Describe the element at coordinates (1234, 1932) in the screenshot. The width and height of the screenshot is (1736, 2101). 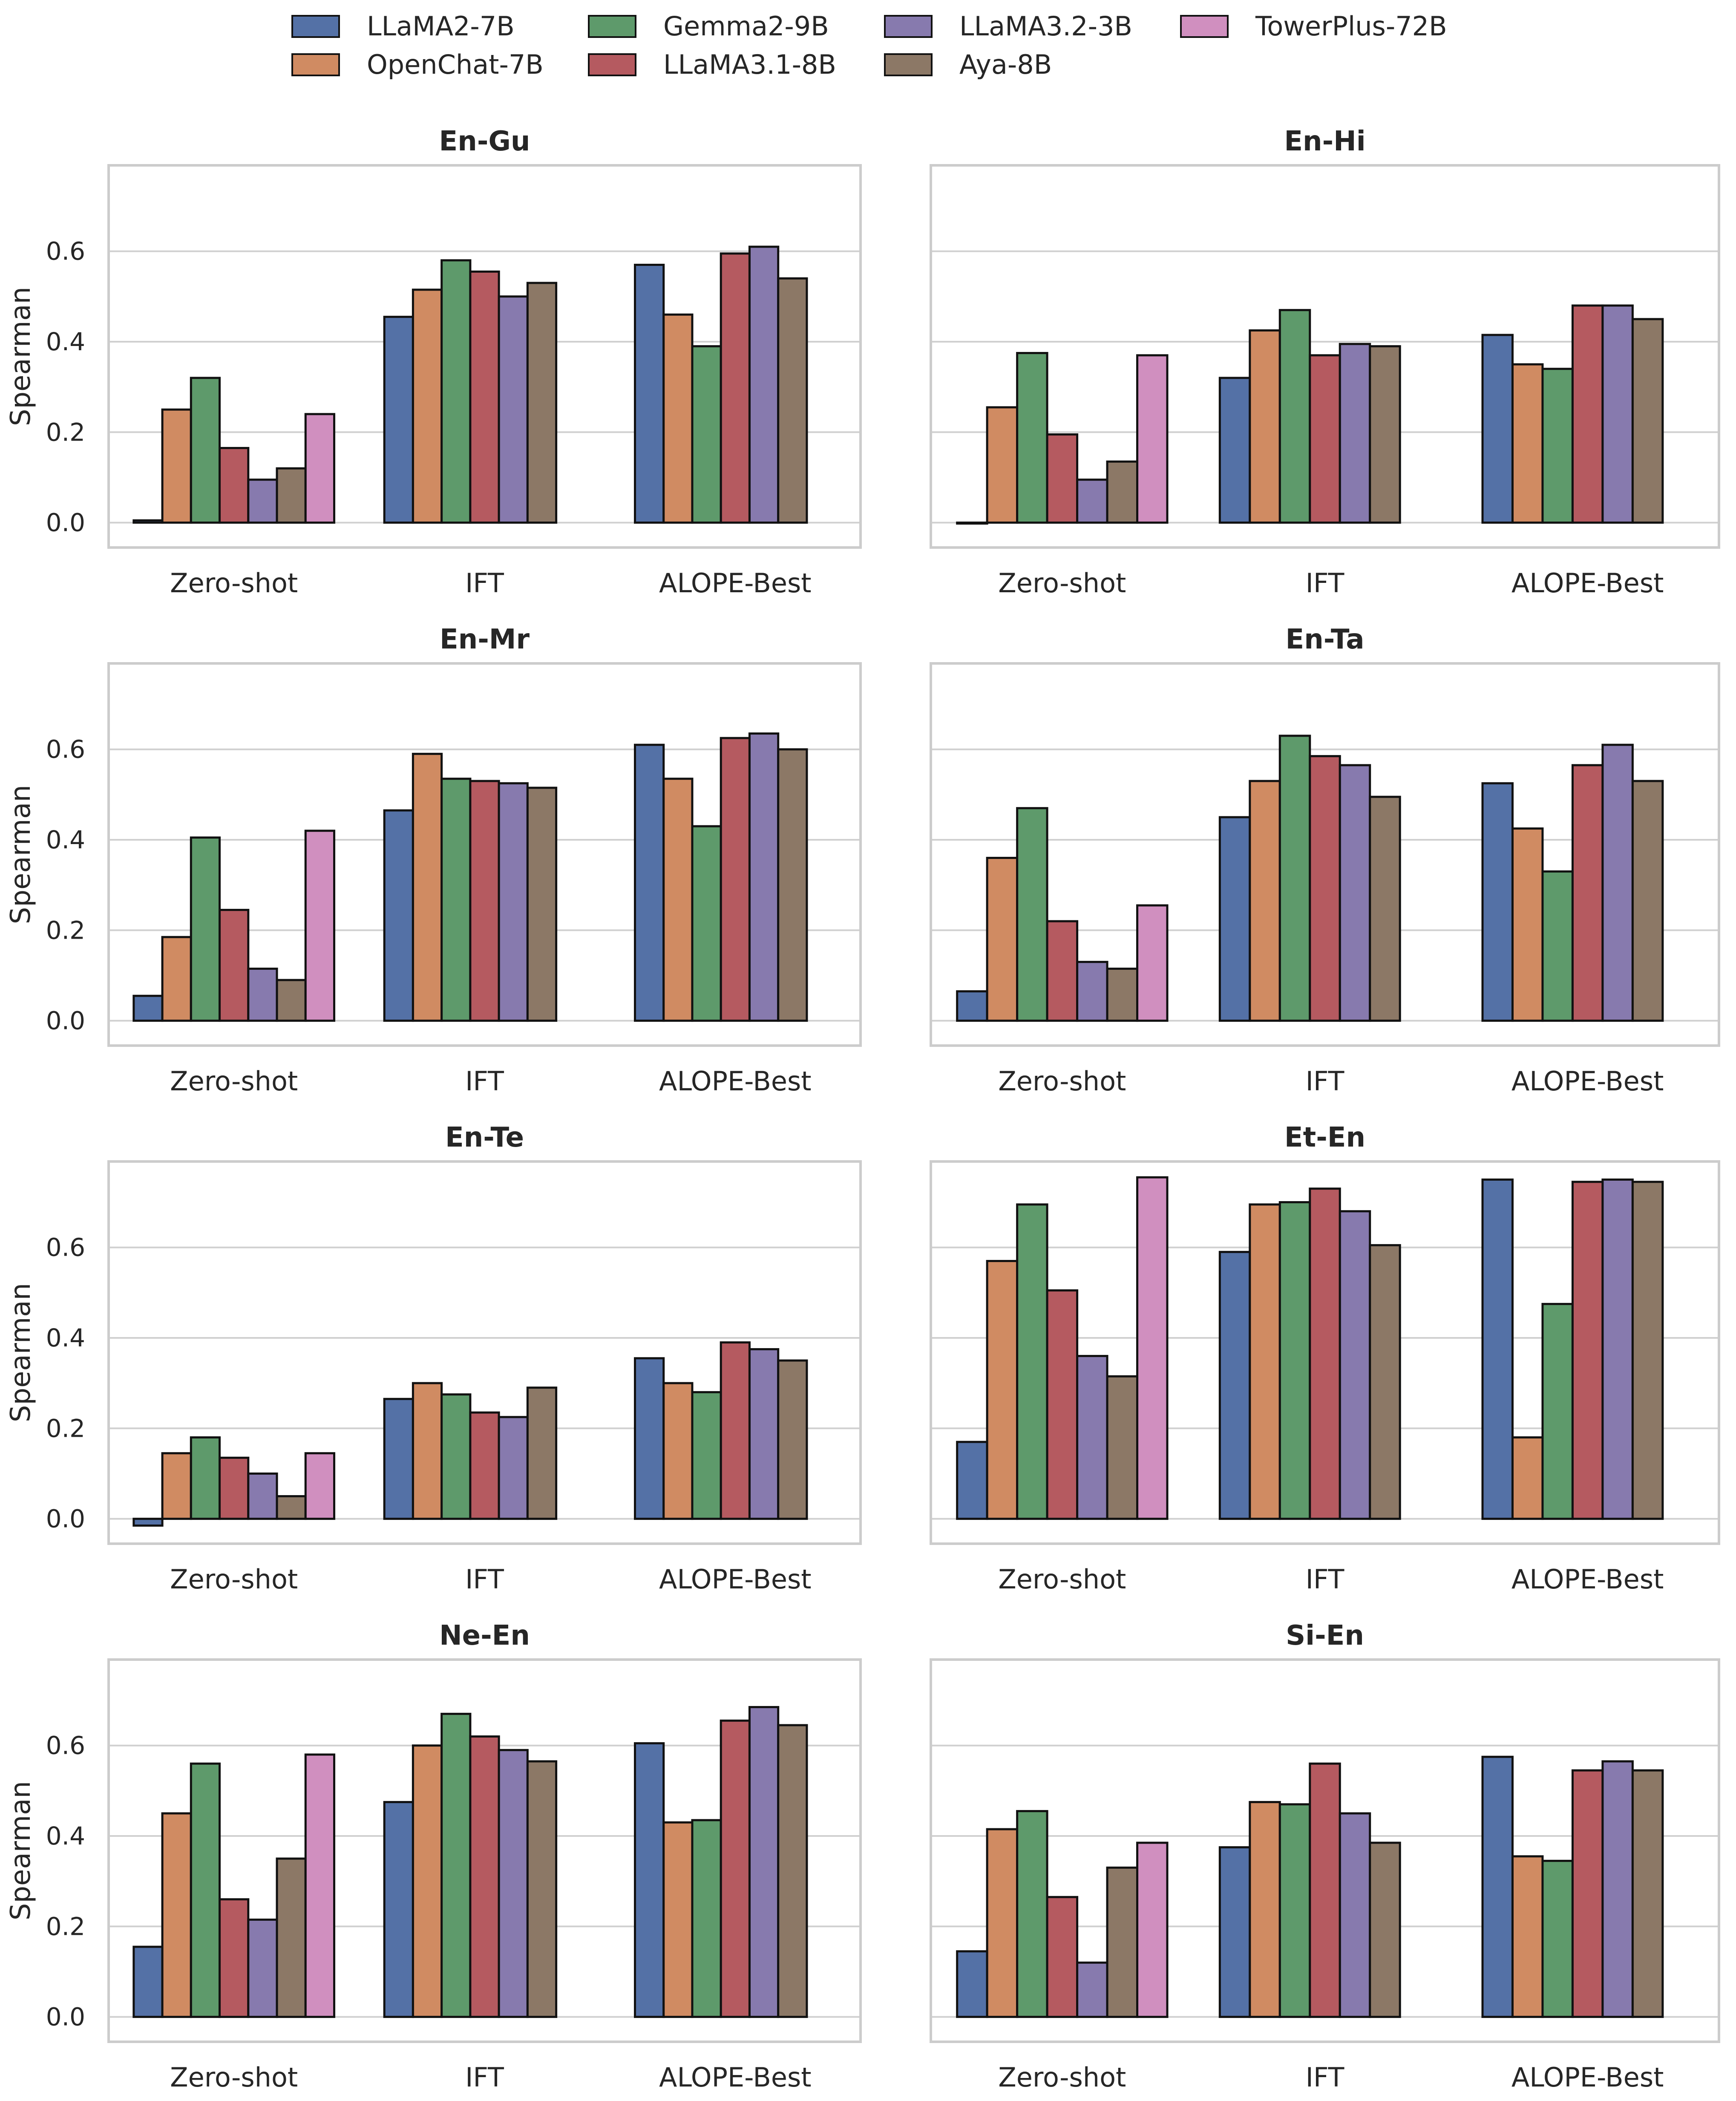
I see `bar-si-en-ift-llama2-7b` at that location.